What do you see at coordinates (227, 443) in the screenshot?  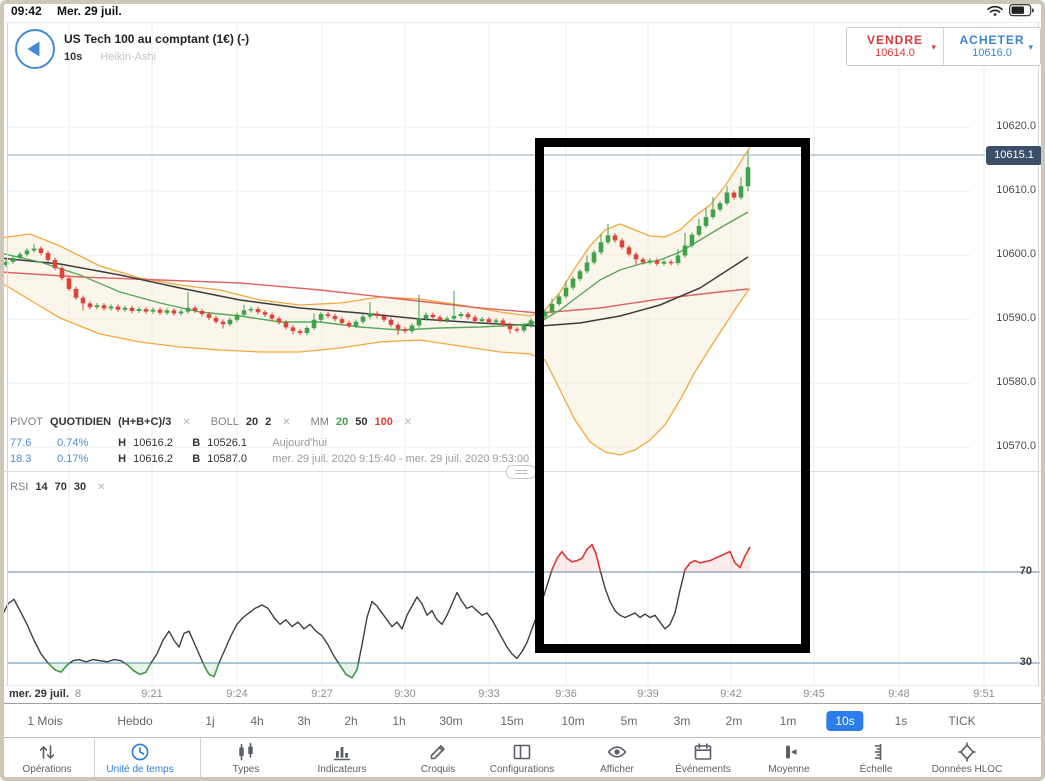 I see `low-value: 10526.1` at bounding box center [227, 443].